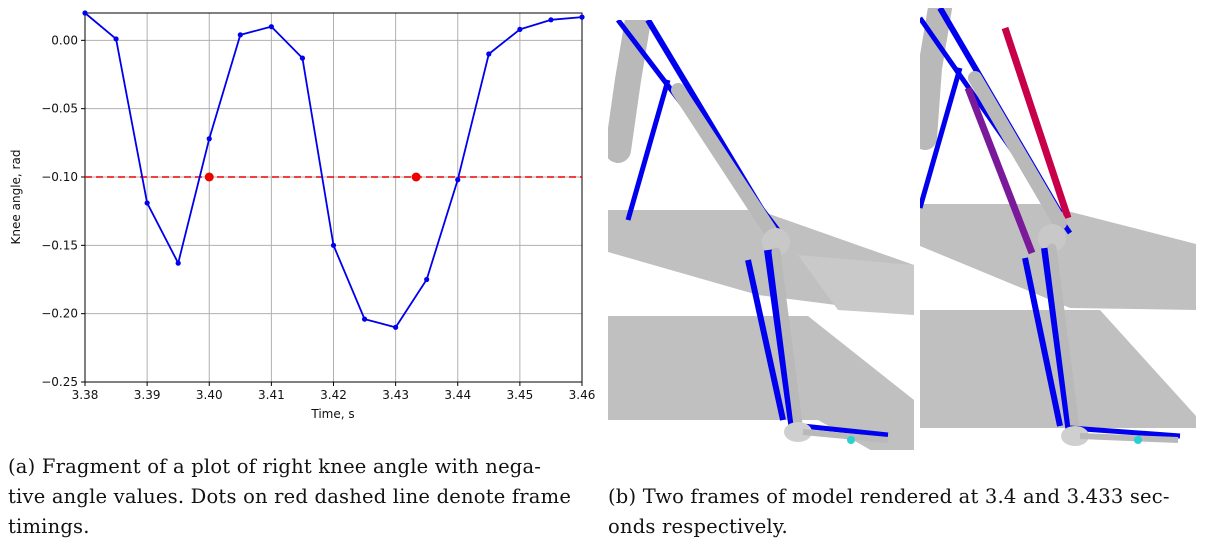 This screenshot has height=544, width=1219. I want to click on x-tick-label: 3.46, so click(582, 395).